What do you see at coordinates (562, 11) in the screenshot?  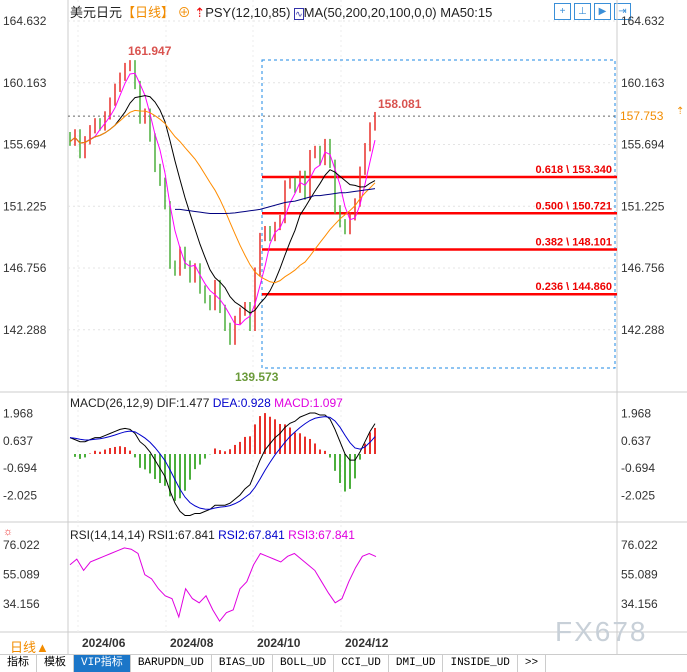 I see `crosshair-button: +` at bounding box center [562, 11].